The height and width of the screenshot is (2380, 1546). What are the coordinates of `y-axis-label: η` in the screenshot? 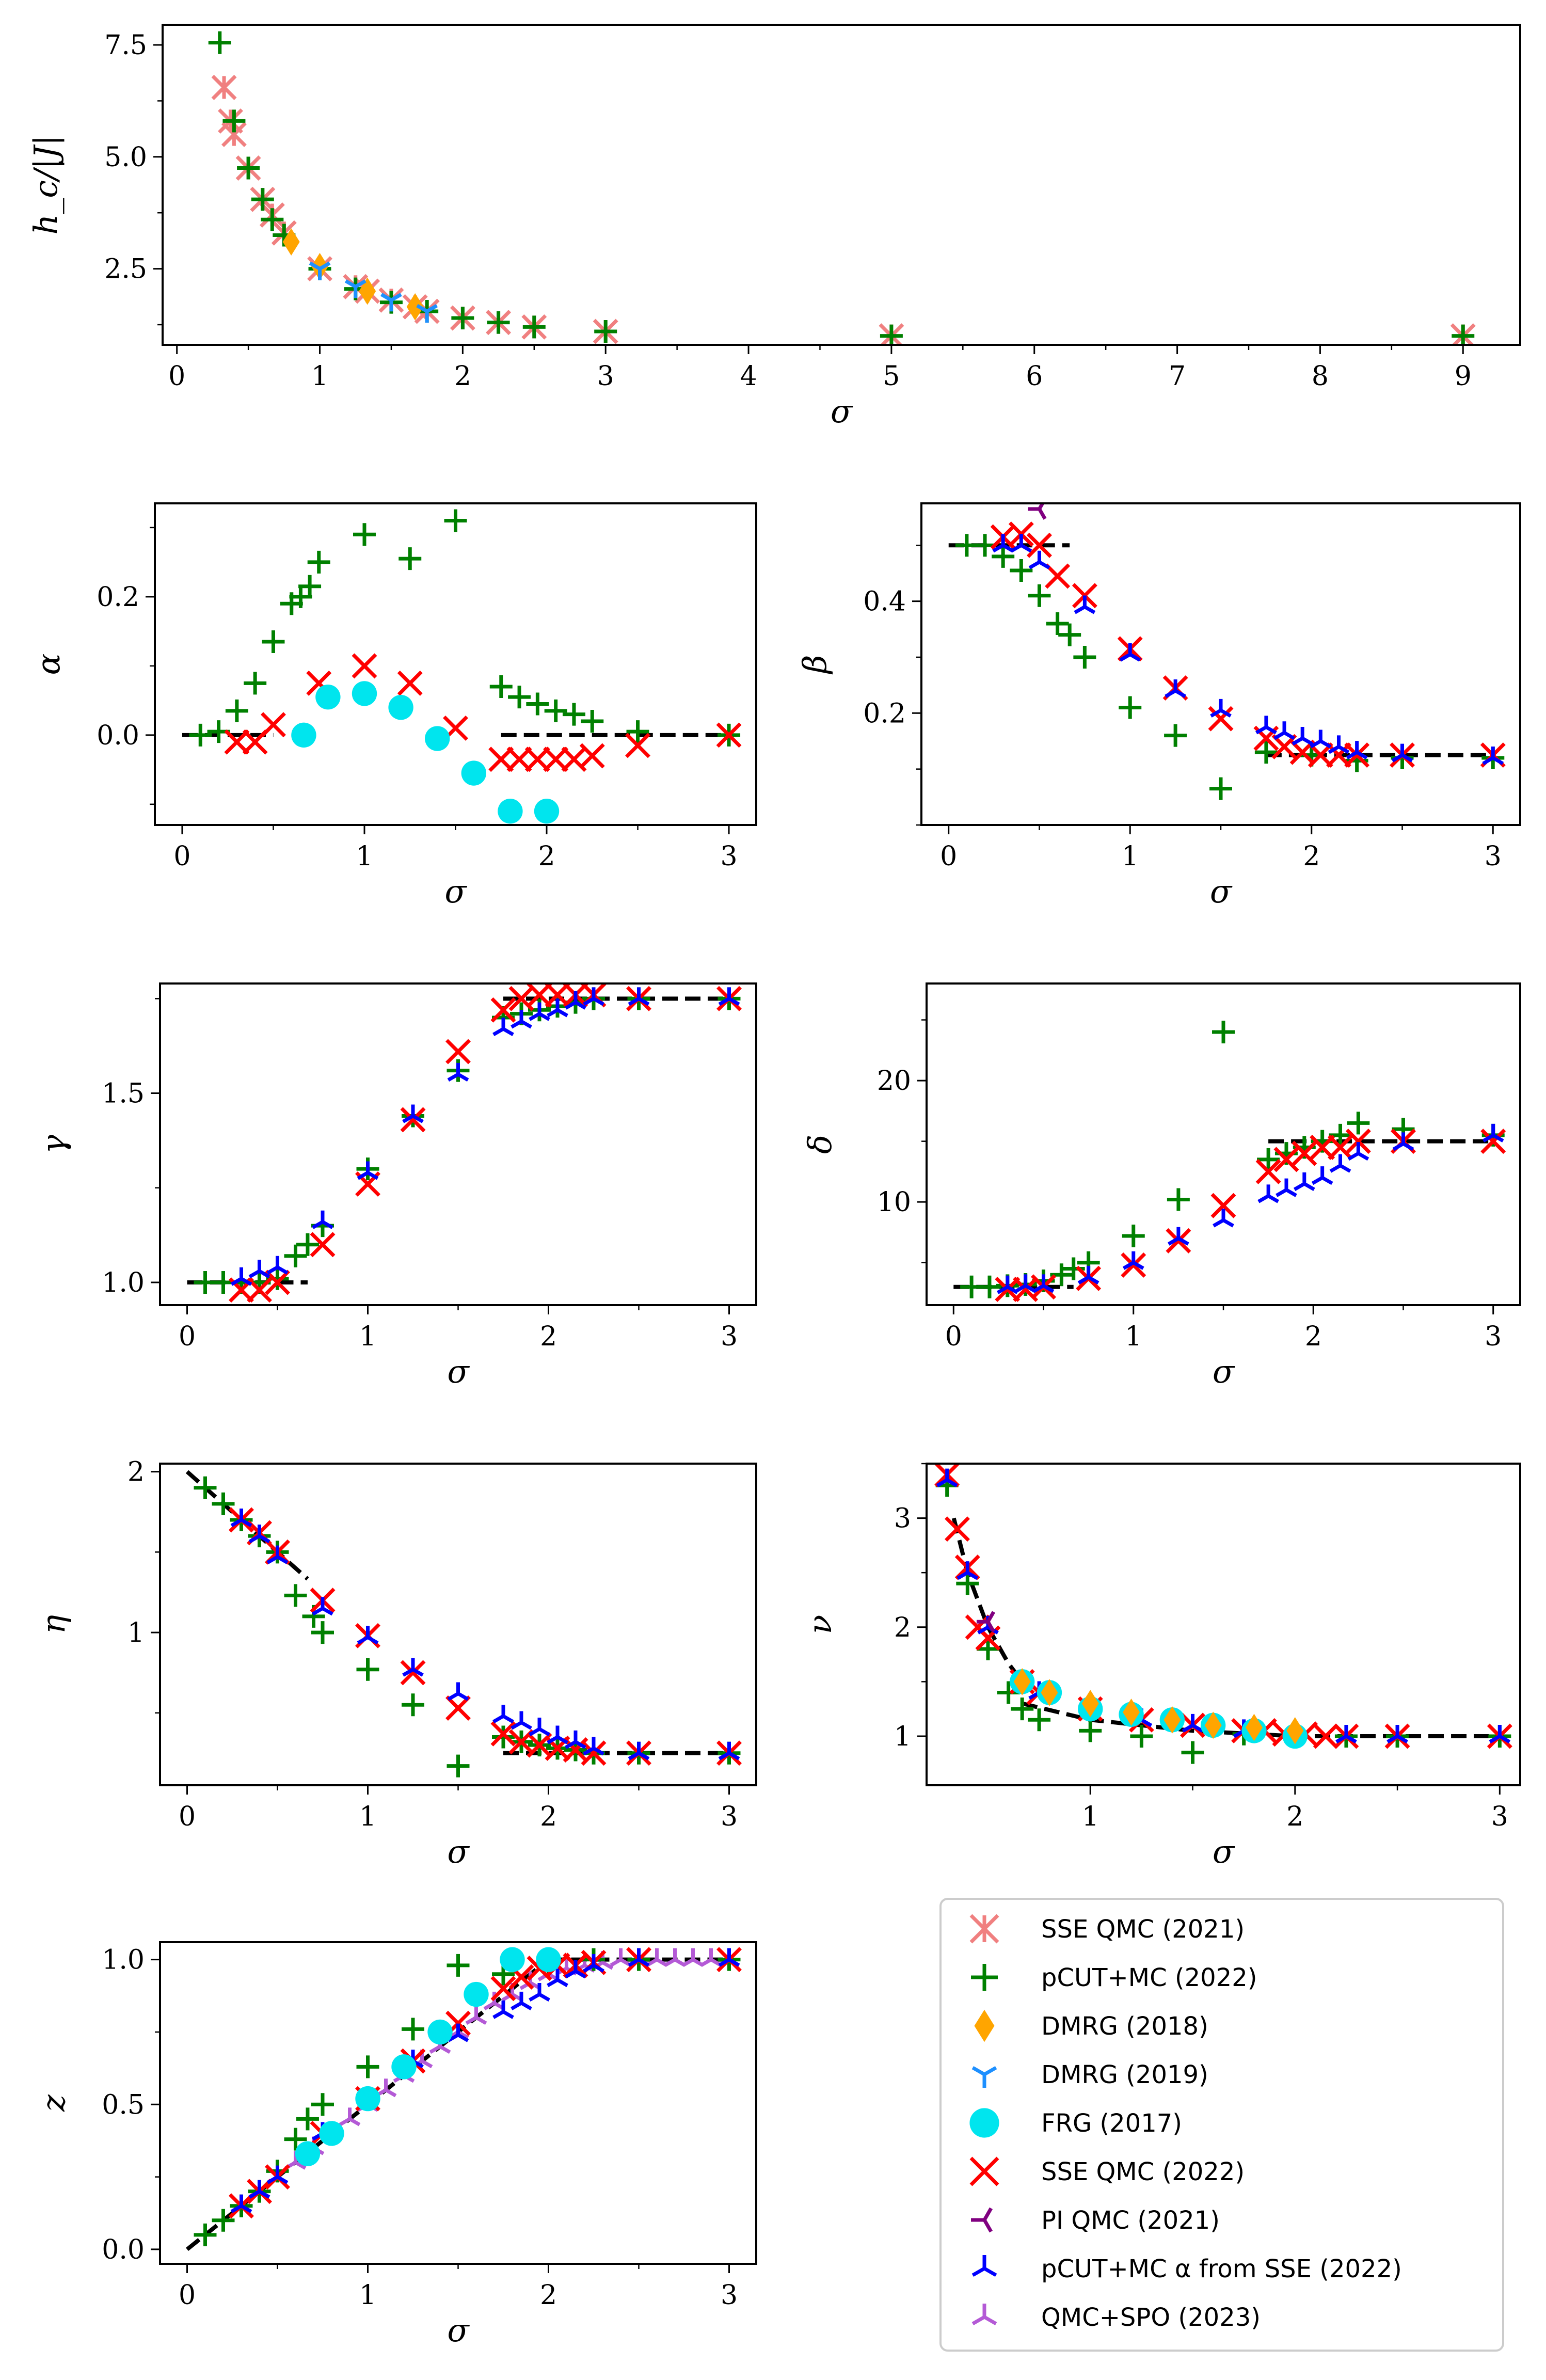 It's located at (53, 1625).